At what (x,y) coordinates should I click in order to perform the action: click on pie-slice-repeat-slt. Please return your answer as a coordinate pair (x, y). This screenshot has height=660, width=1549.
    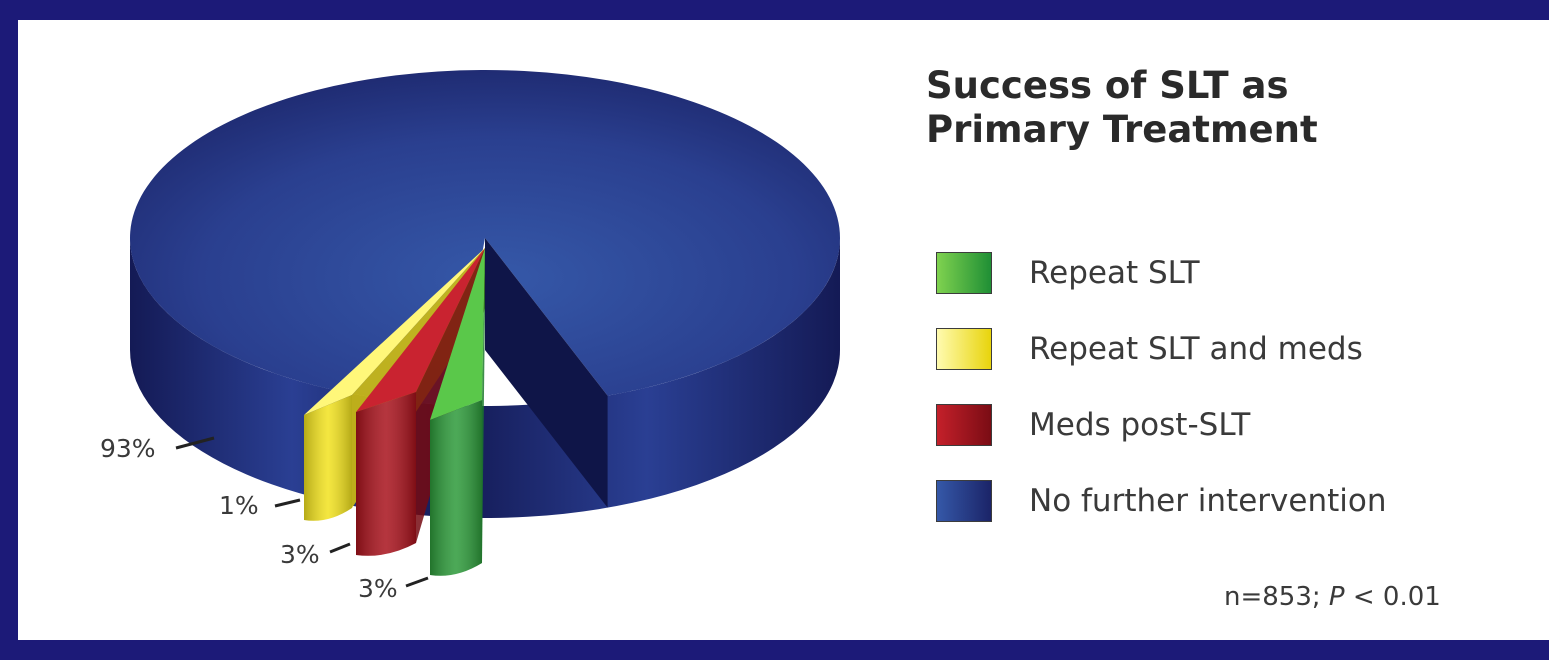
    Looking at the image, I should click on (457, 412).